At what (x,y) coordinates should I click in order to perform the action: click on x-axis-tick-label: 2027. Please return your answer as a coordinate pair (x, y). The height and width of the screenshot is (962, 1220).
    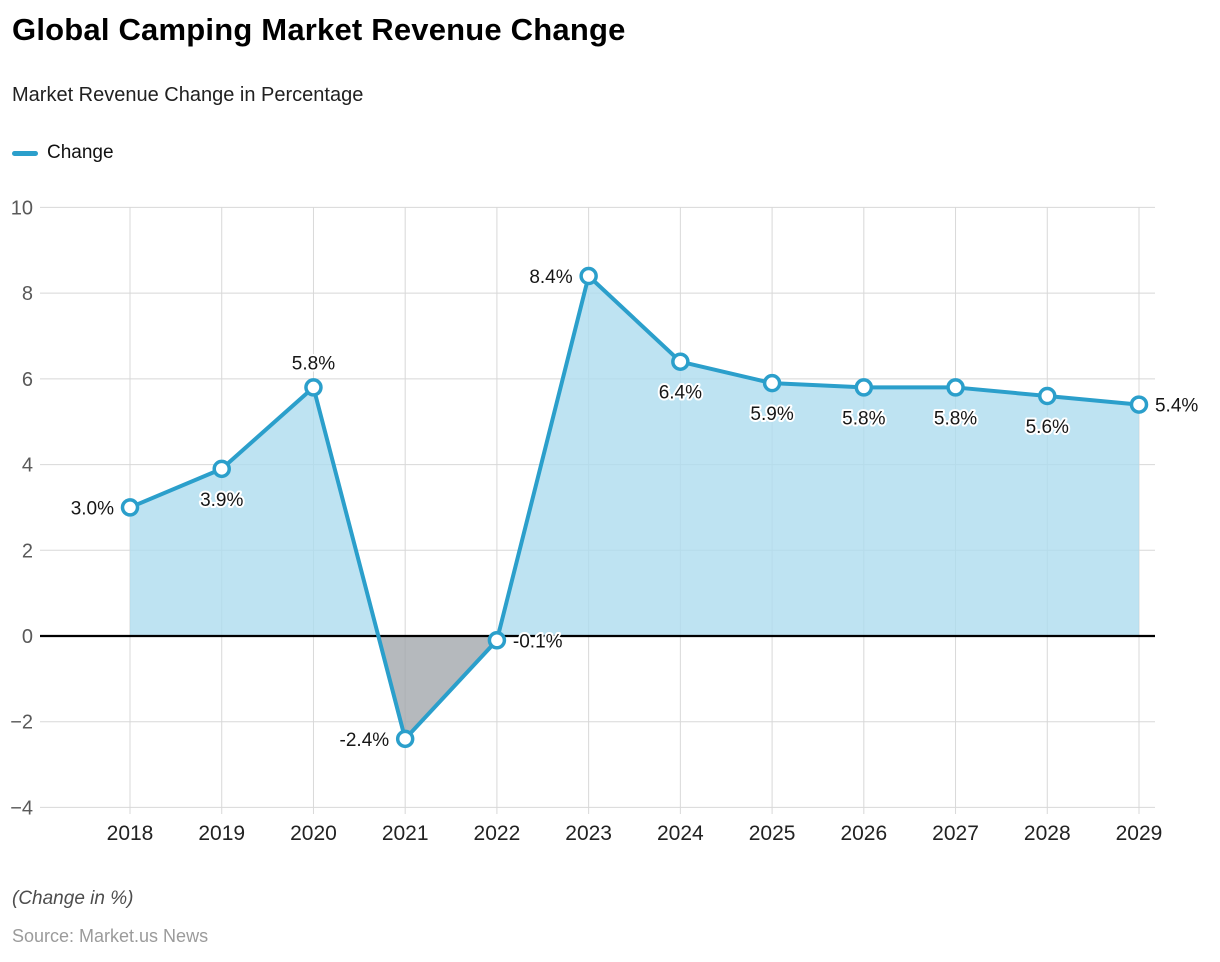
    Looking at the image, I should click on (955, 833).